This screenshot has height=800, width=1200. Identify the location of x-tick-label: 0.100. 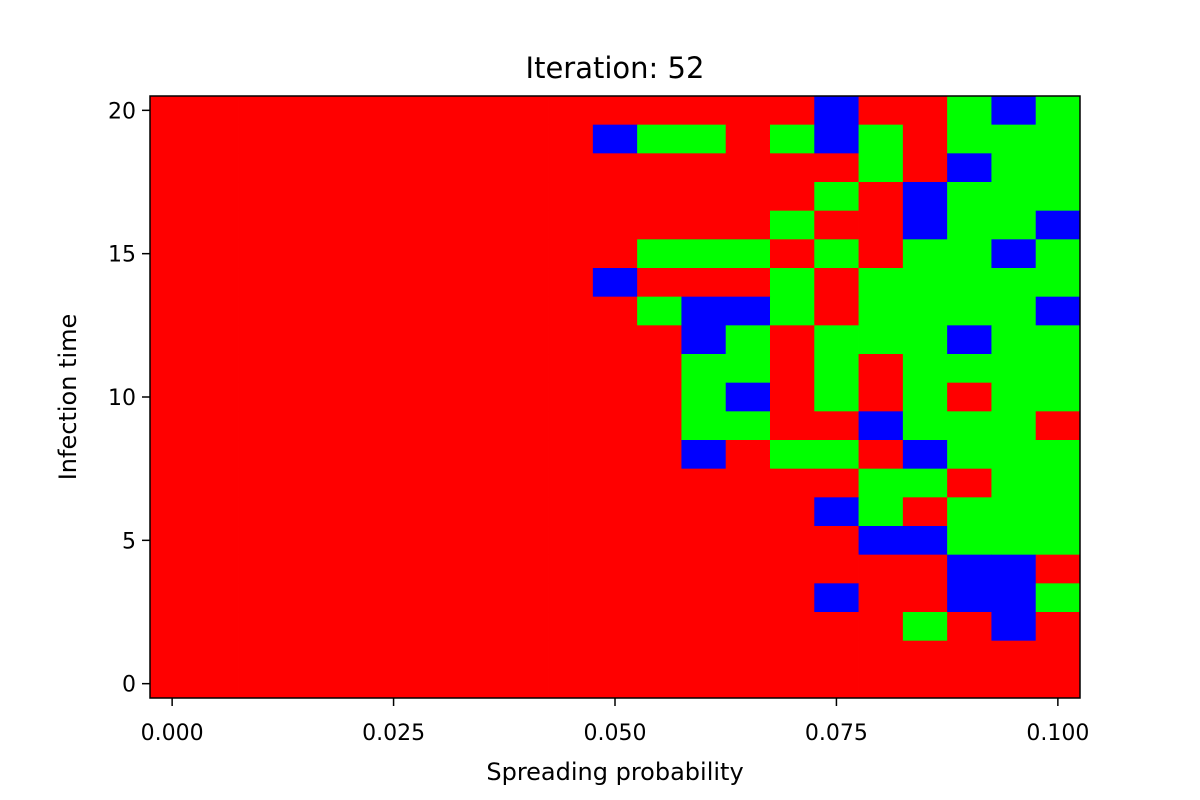
(1057, 733).